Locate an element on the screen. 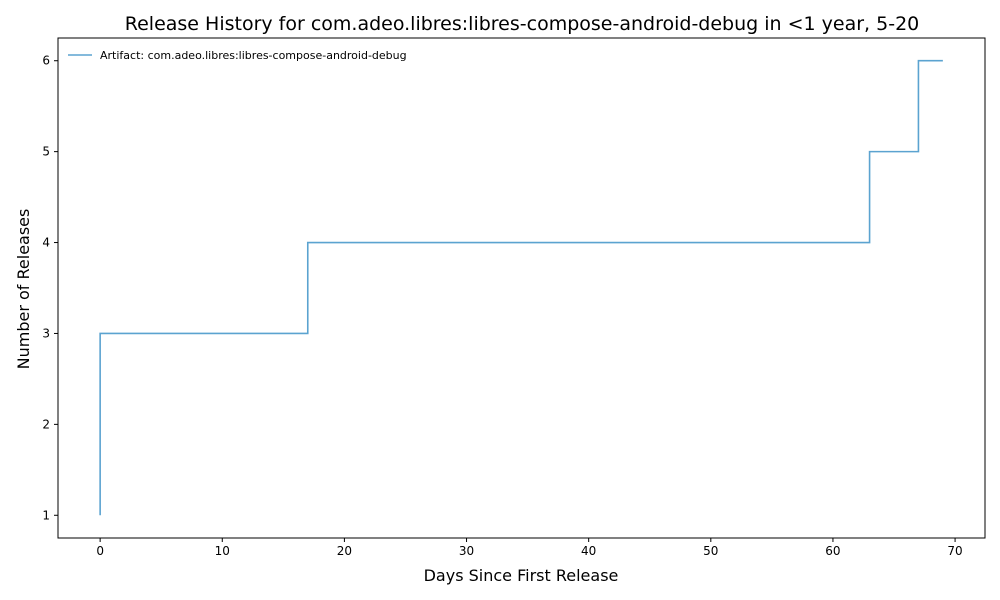 The height and width of the screenshot is (600, 1000). y-tick-label-3: 3 is located at coordinates (46, 333).